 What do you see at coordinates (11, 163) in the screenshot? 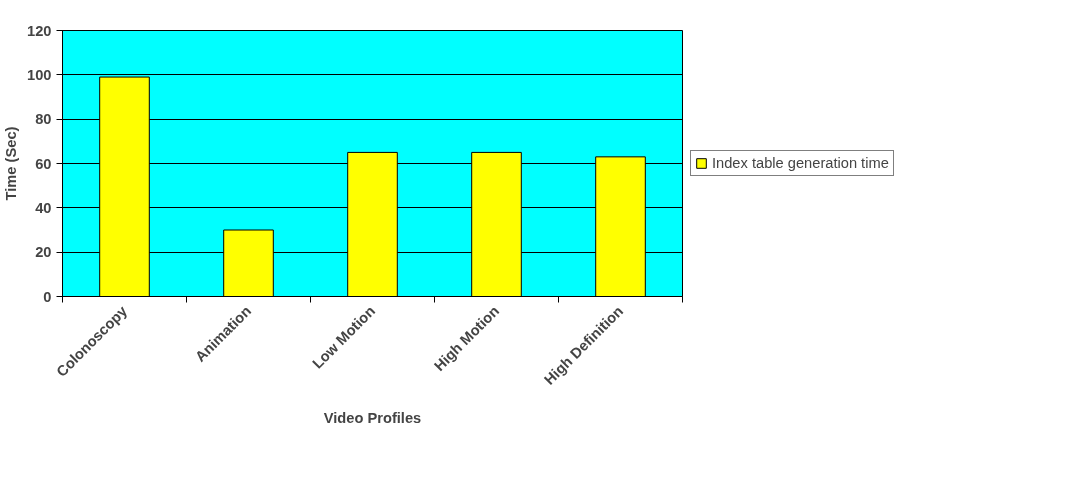
I see `y-axis-title: Time (Sec)` at bounding box center [11, 163].